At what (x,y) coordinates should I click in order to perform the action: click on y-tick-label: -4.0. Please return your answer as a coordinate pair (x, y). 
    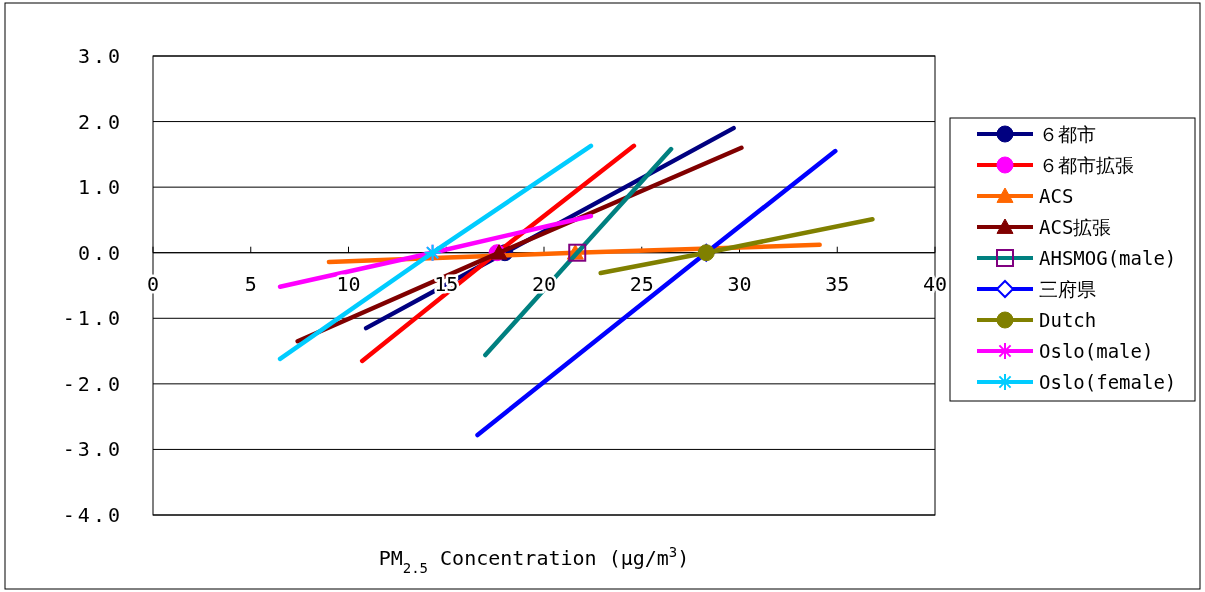
    Looking at the image, I should click on (92, 515).